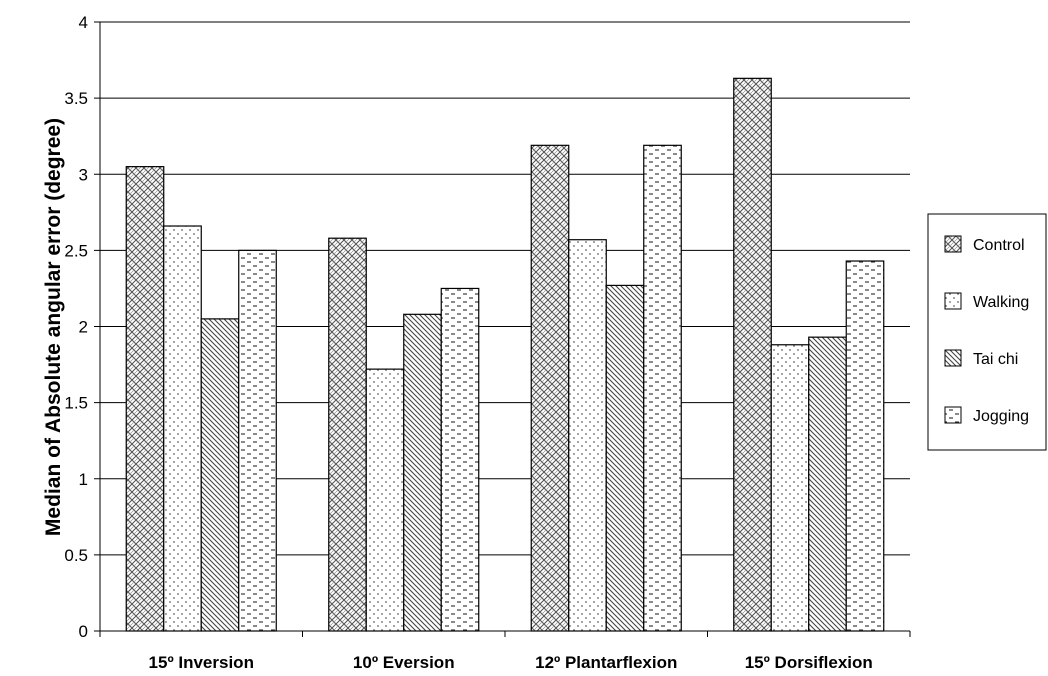 This screenshot has height=676, width=1048. What do you see at coordinates (76, 98) in the screenshot?
I see `y-tick-label: 3.5` at bounding box center [76, 98].